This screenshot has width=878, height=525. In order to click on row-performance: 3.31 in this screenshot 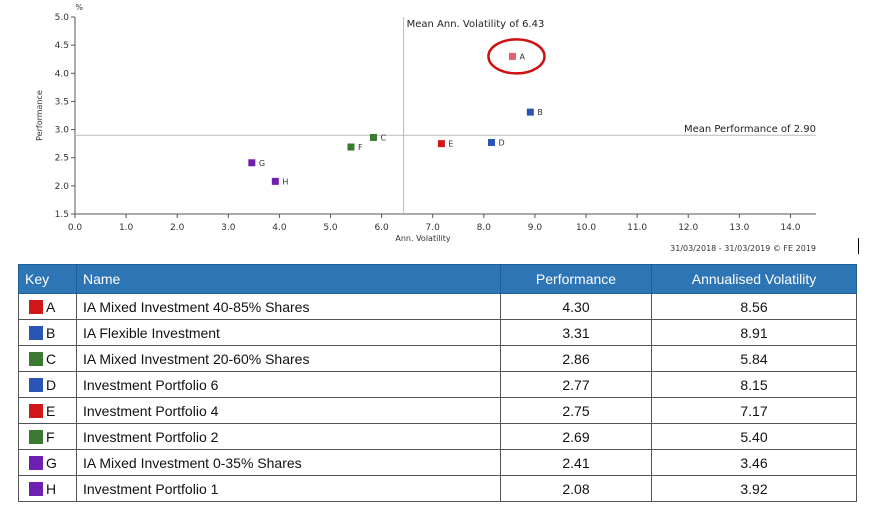, I will do `click(576, 332)`.